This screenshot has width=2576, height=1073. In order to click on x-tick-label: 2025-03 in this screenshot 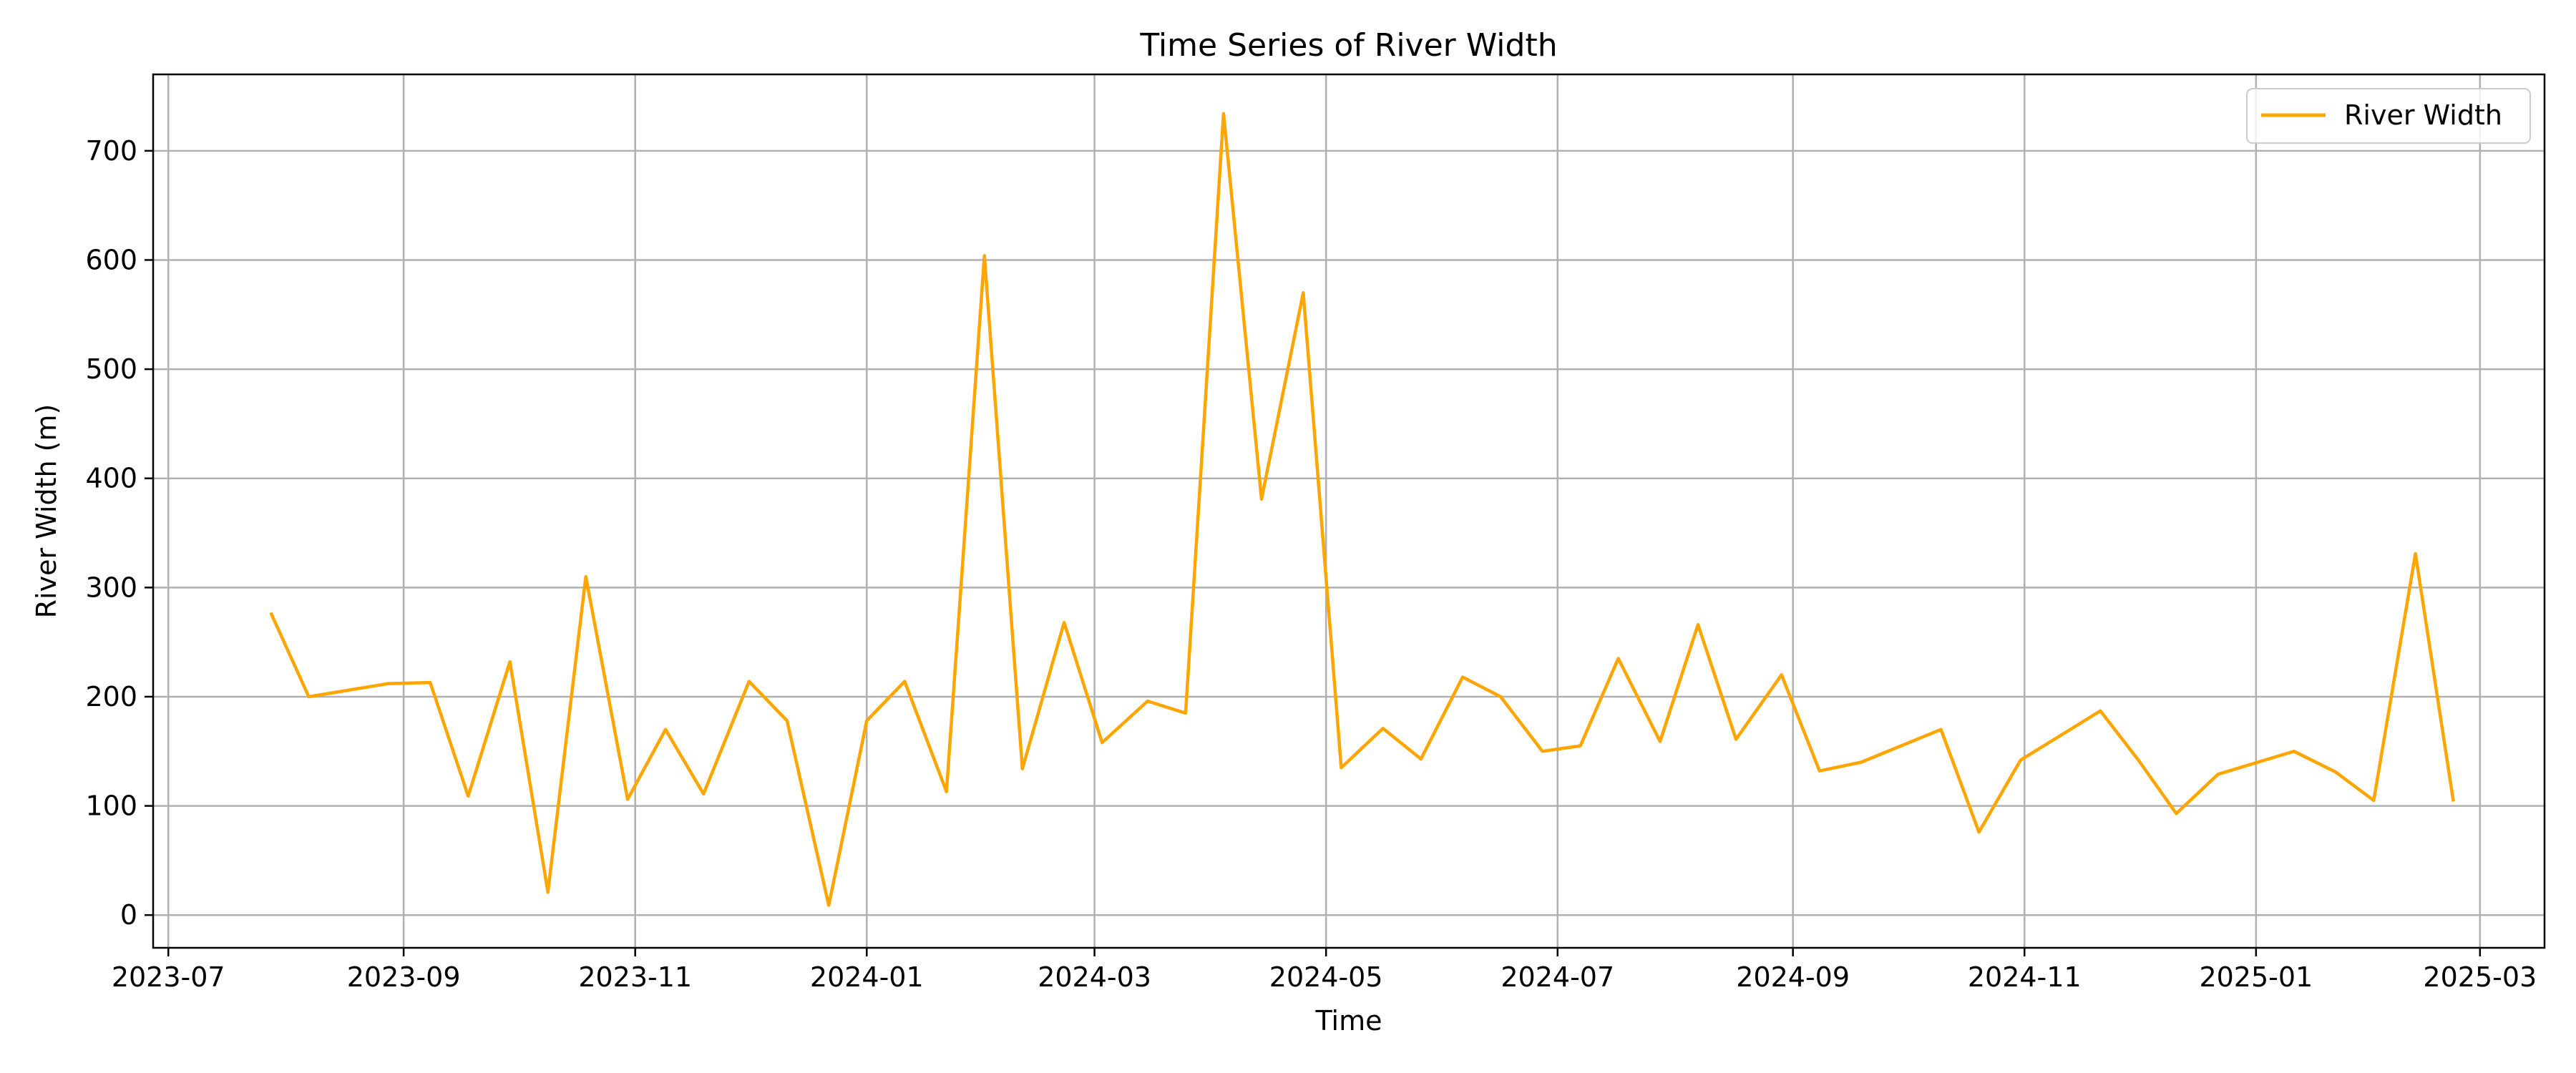, I will do `click(2480, 977)`.